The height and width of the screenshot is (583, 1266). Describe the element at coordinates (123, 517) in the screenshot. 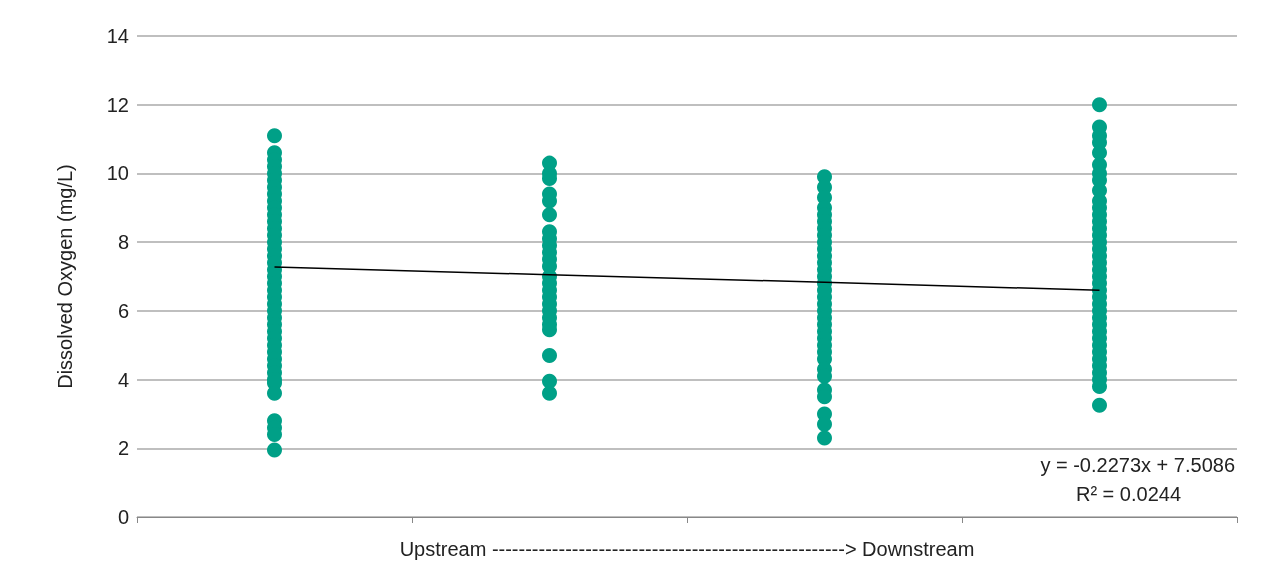

I see `y-tick-label: 0` at that location.